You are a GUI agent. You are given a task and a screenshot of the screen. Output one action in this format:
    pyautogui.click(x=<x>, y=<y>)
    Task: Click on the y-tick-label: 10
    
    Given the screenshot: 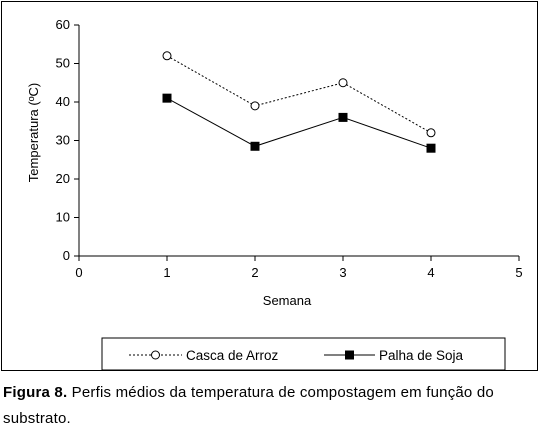 What is the action you would take?
    pyautogui.click(x=63, y=217)
    